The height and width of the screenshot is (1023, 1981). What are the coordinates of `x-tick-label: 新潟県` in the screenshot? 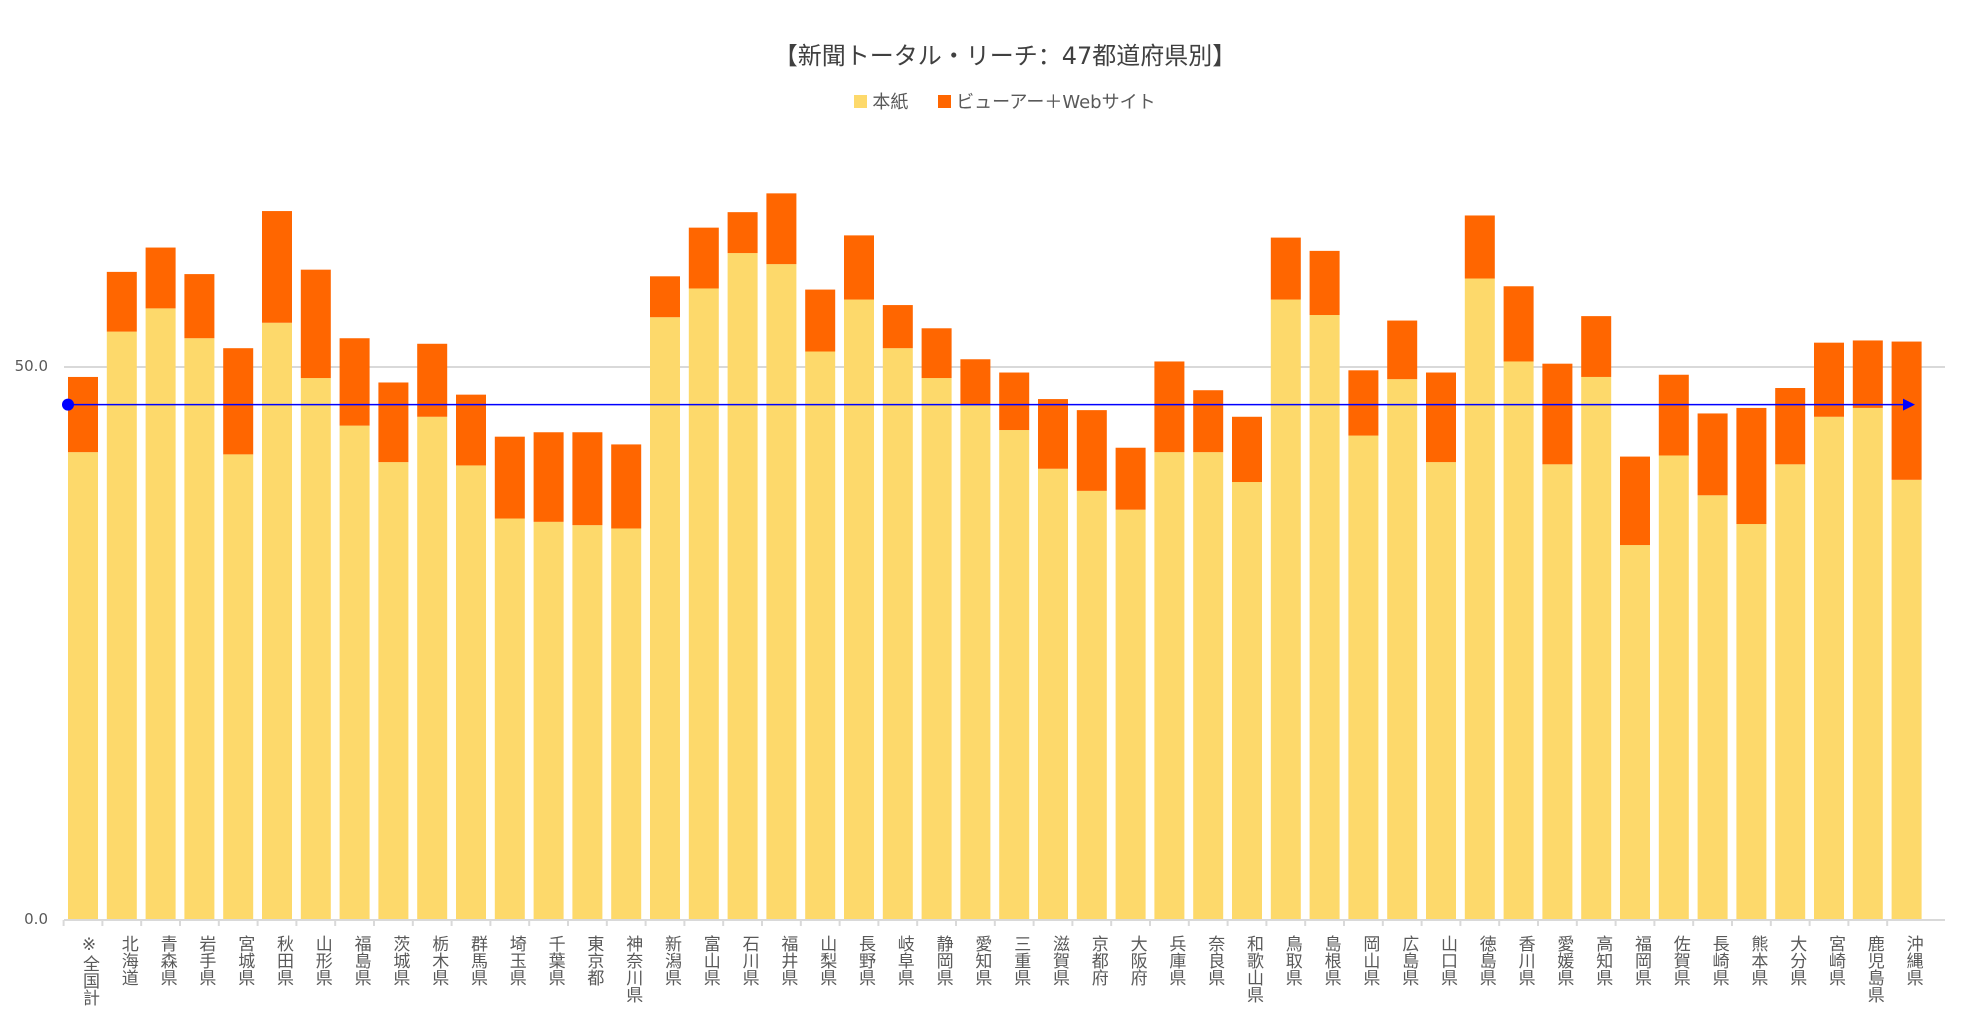 It's located at (671, 960).